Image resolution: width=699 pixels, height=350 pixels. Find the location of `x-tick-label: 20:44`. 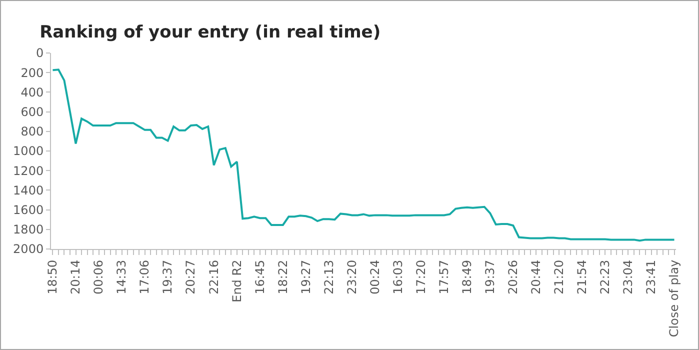

x-tick-label: 20:44 is located at coordinates (536, 277).